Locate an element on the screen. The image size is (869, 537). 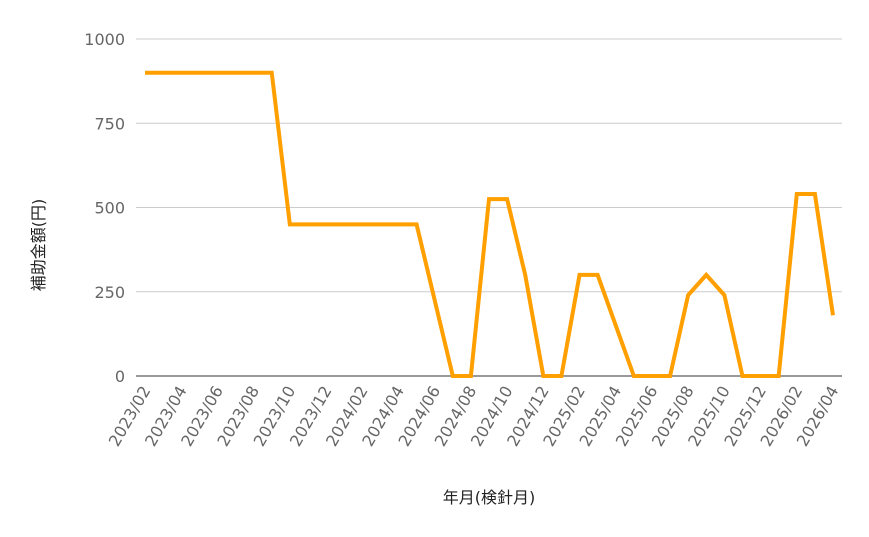
y-tick-label: 500 is located at coordinates (109, 208).